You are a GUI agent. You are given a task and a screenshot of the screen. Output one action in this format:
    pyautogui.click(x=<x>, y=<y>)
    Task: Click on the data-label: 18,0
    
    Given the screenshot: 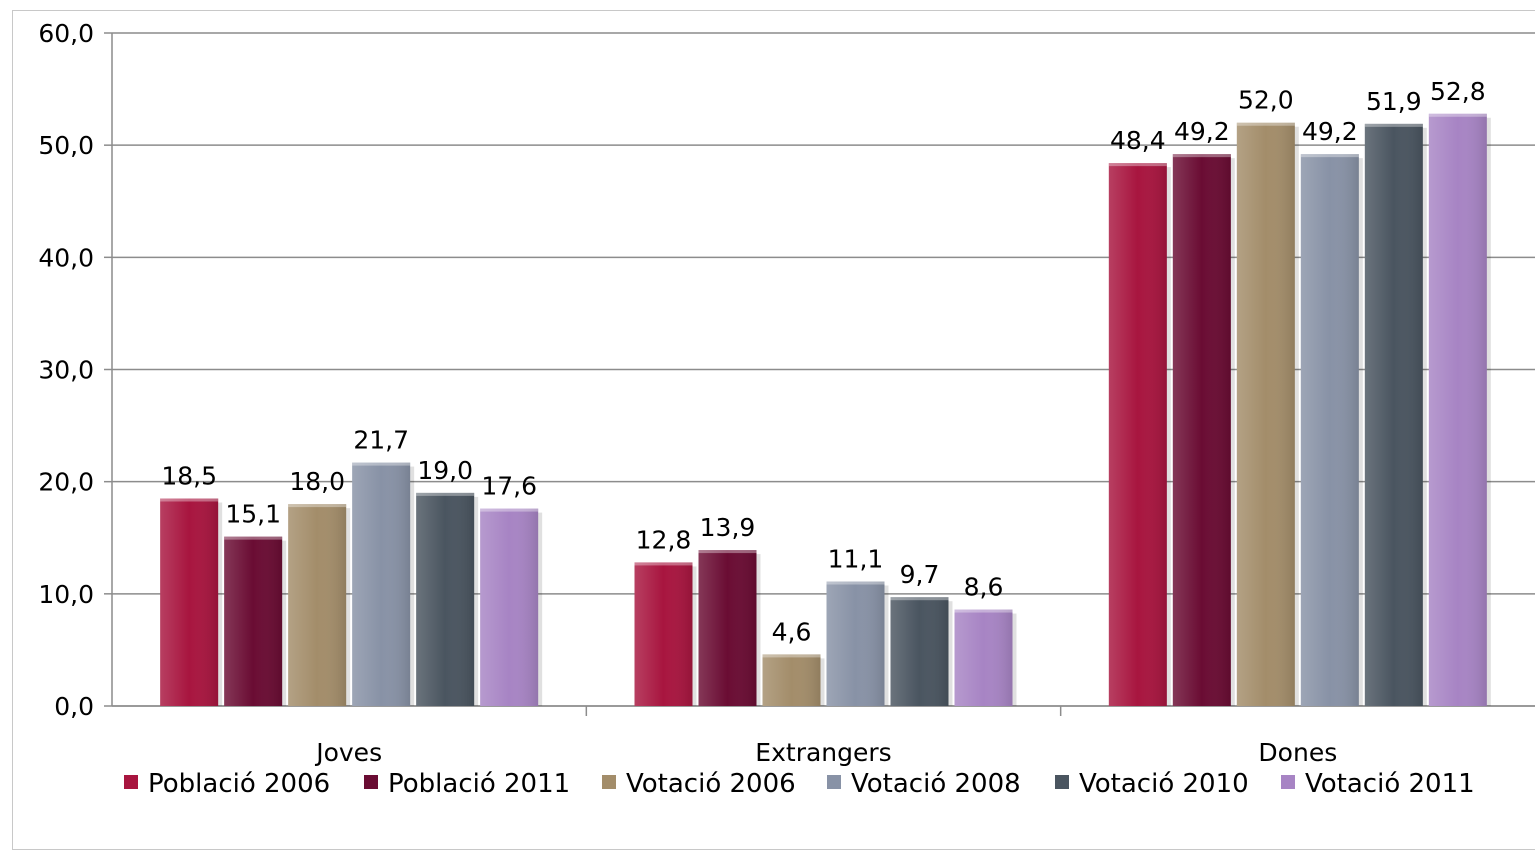 What is the action you would take?
    pyautogui.click(x=317, y=481)
    